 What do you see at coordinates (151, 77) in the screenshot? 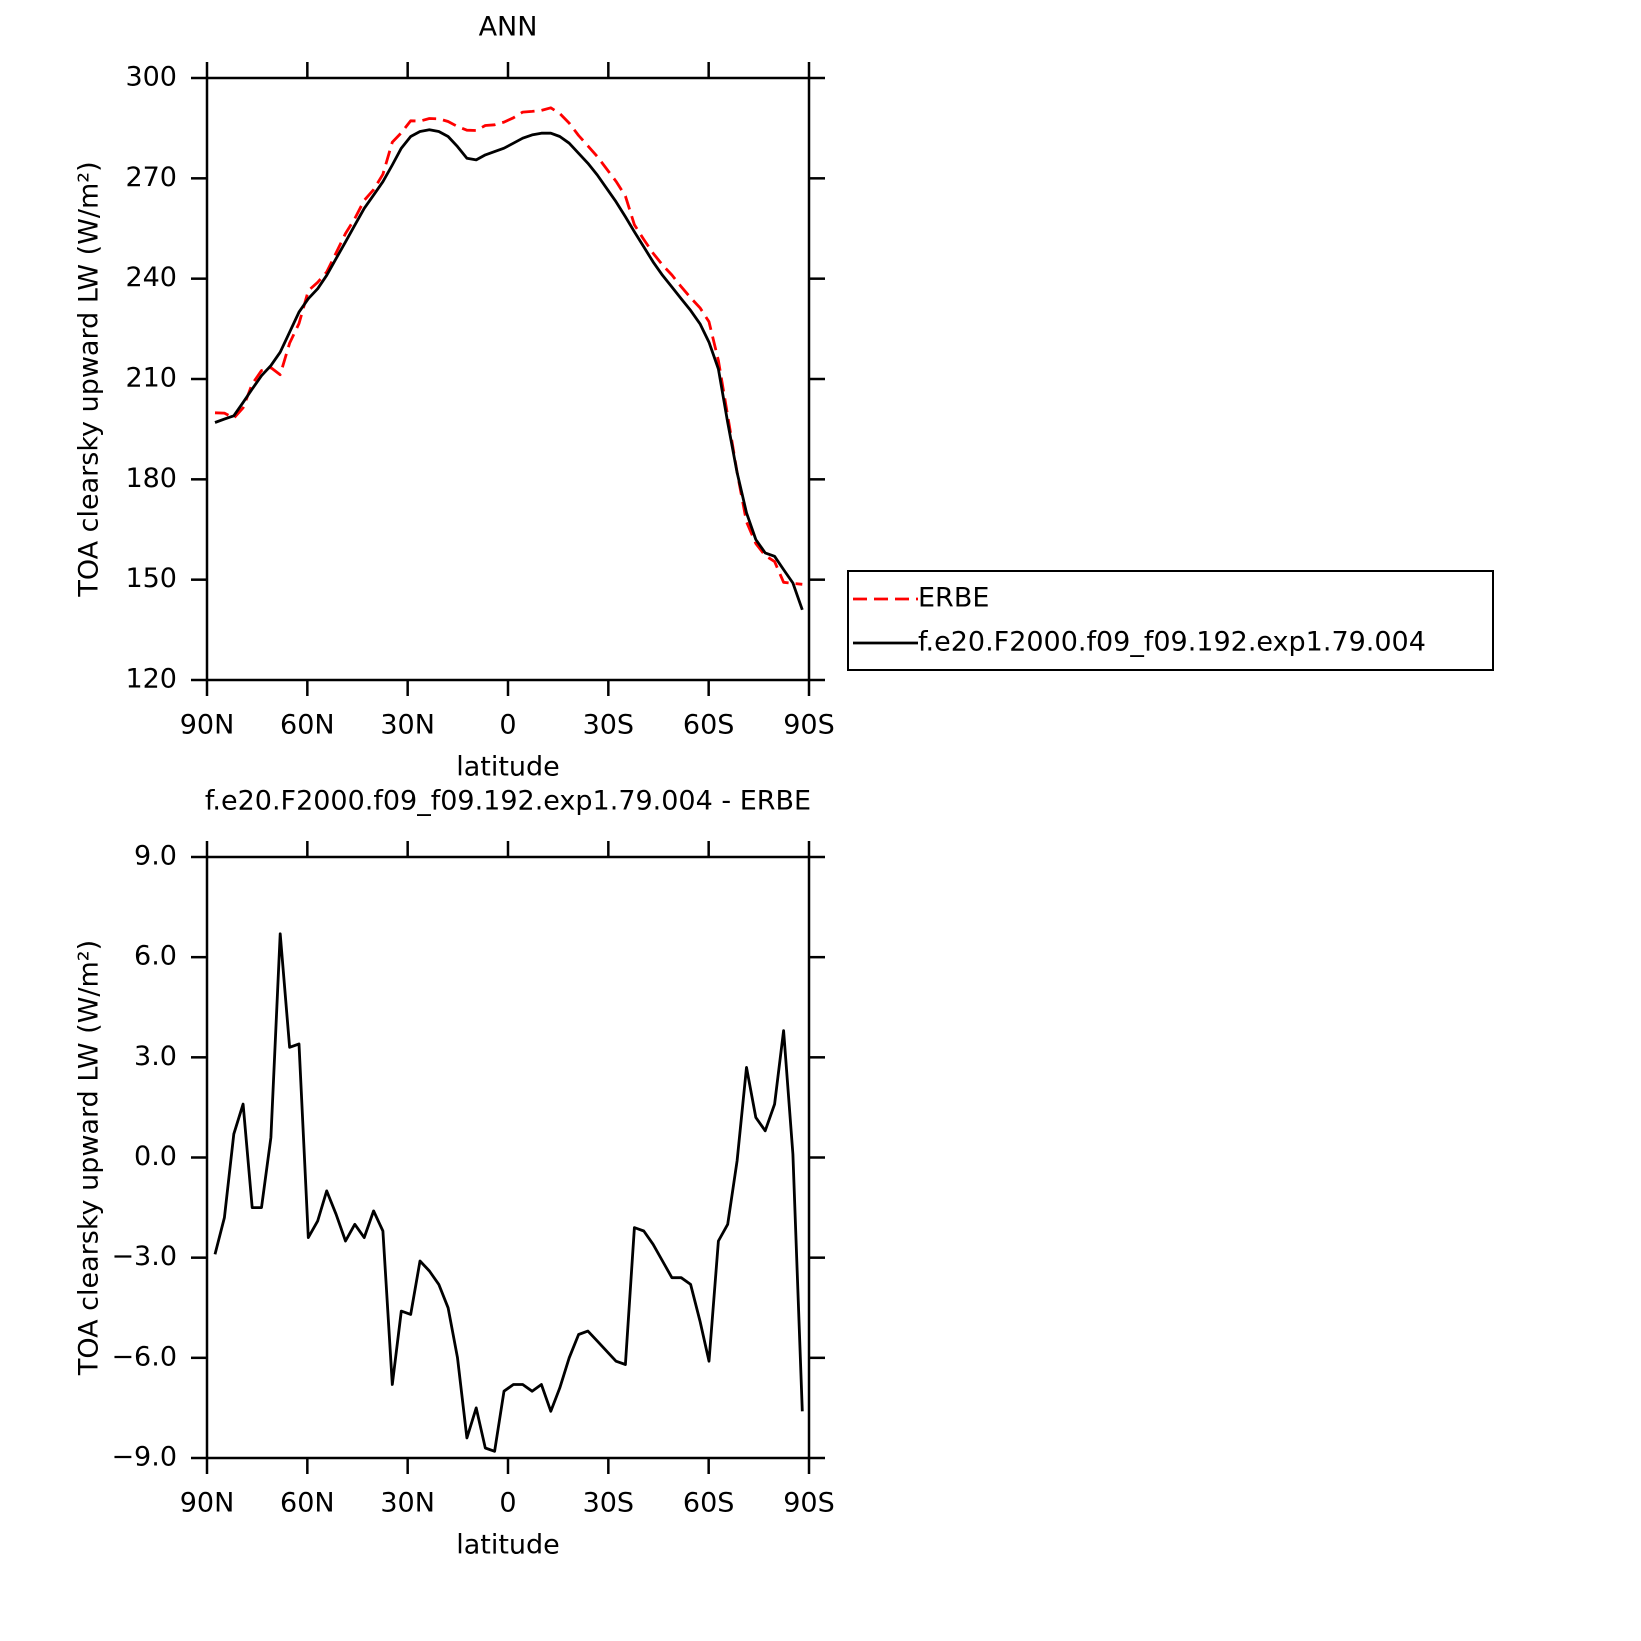
I see `y-tick-label: 300` at bounding box center [151, 77].